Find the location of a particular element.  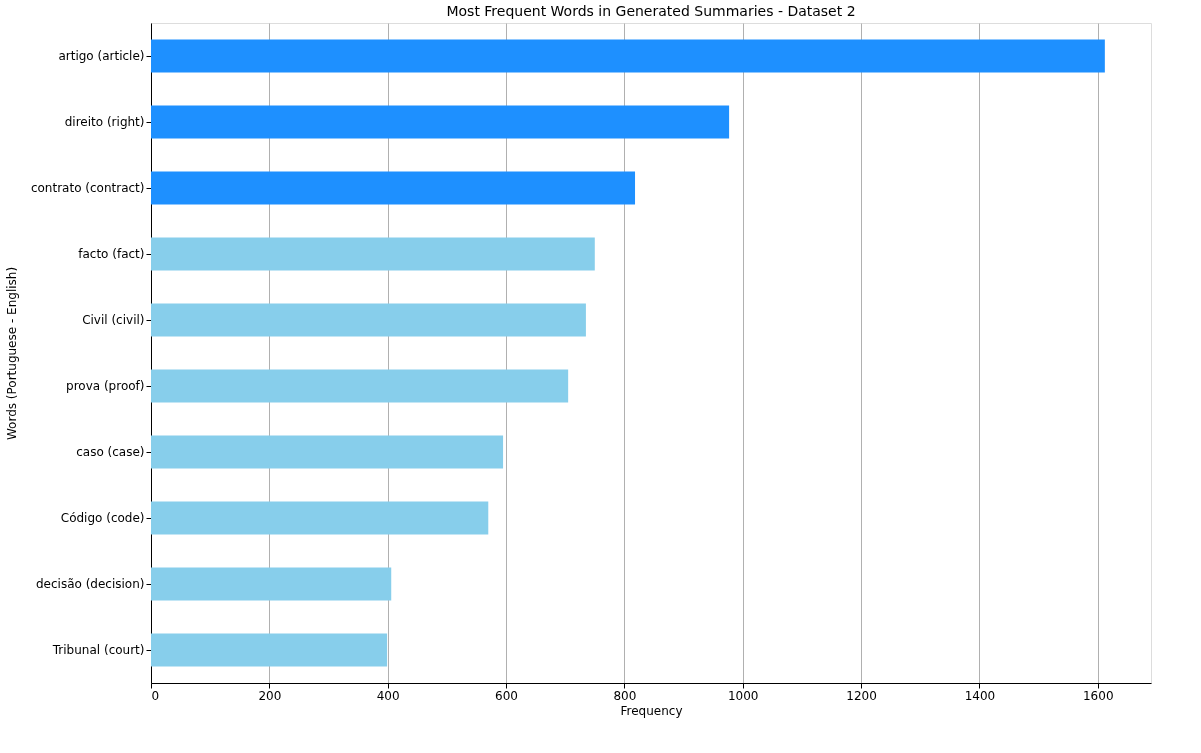

x-tick-label: 1000 is located at coordinates (743, 695).